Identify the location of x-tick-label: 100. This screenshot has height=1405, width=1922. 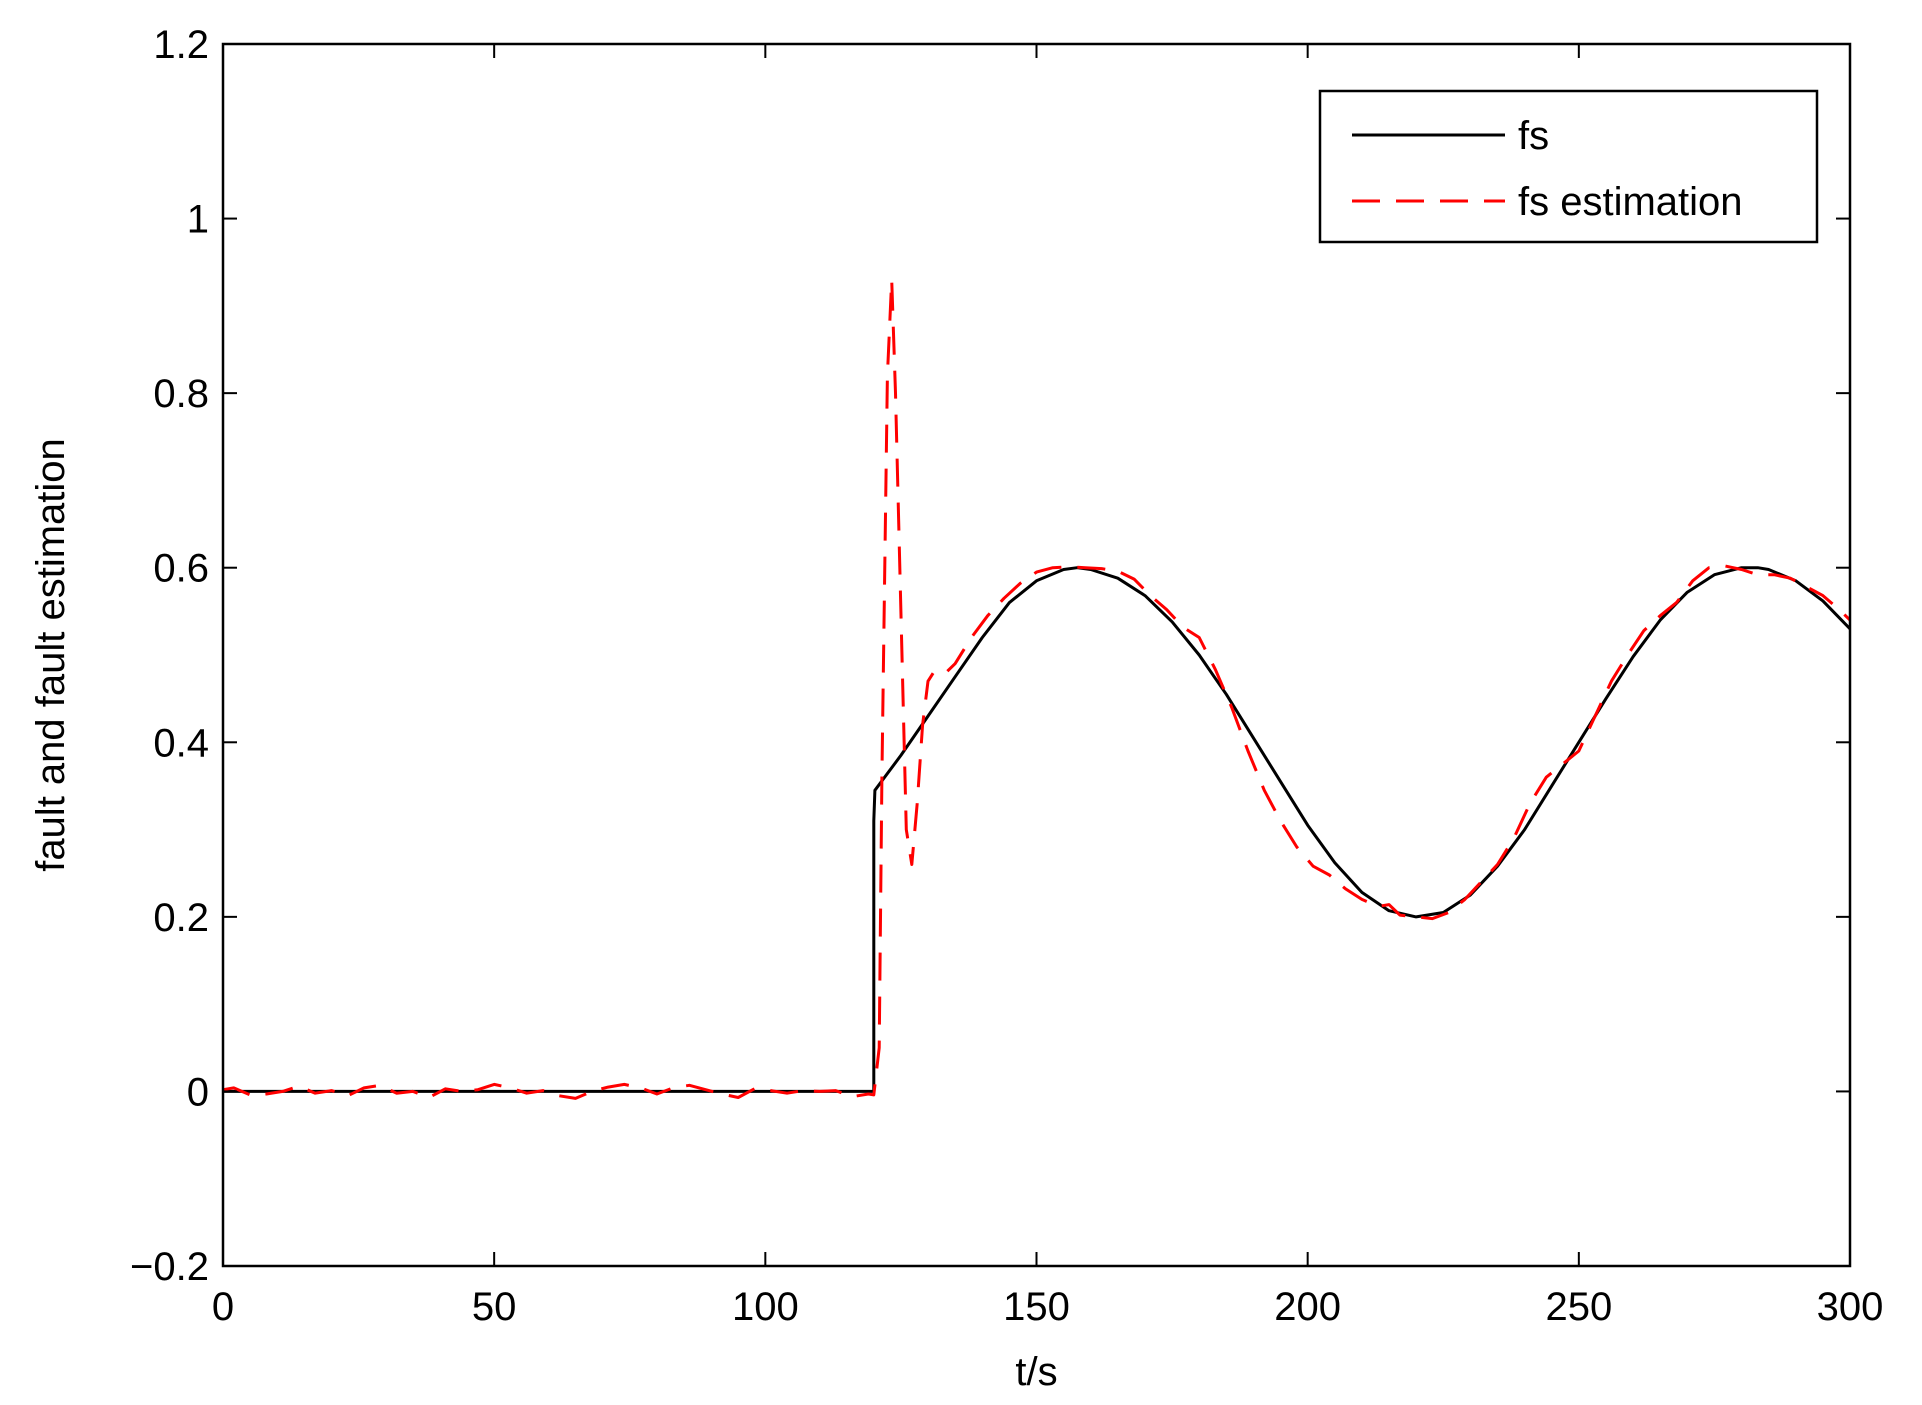
(765, 1307).